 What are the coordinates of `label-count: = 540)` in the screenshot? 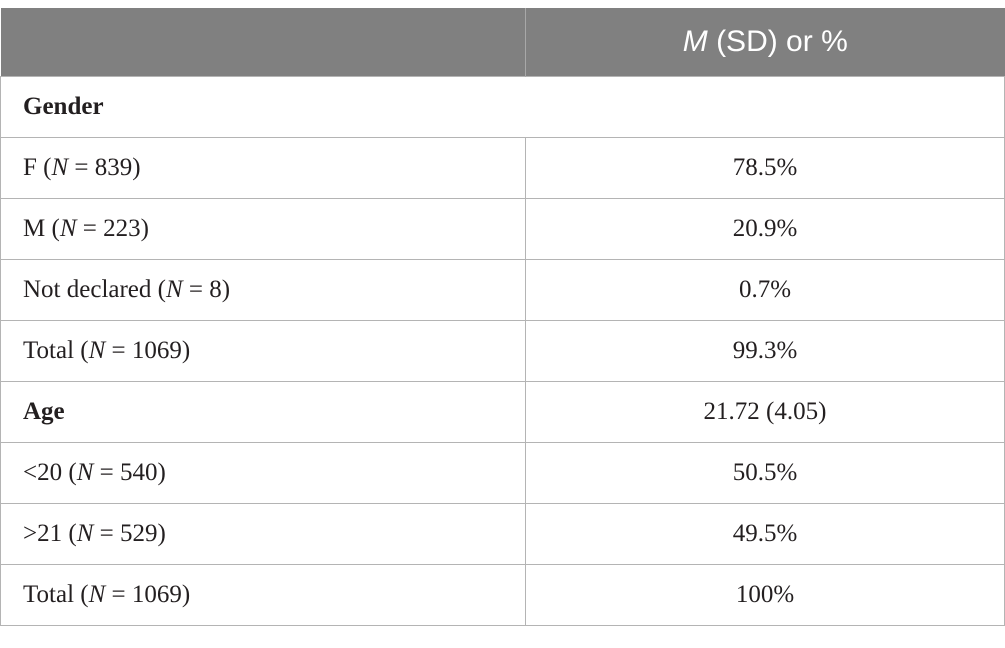 It's located at (129, 472).